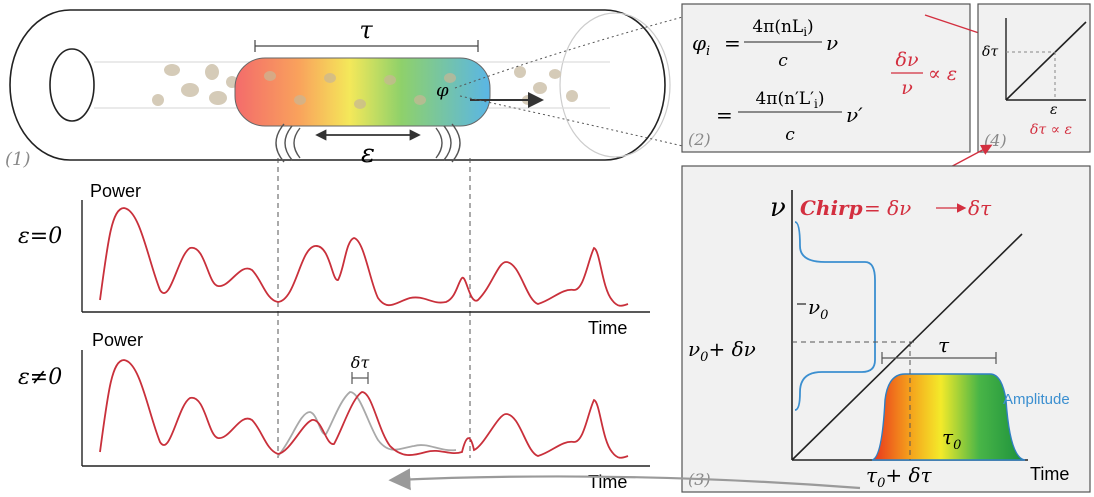 The height and width of the screenshot is (497, 1094). Describe the element at coordinates (722, 351) in the screenshot. I see `nu-delta-label: ν0+ δν` at that location.